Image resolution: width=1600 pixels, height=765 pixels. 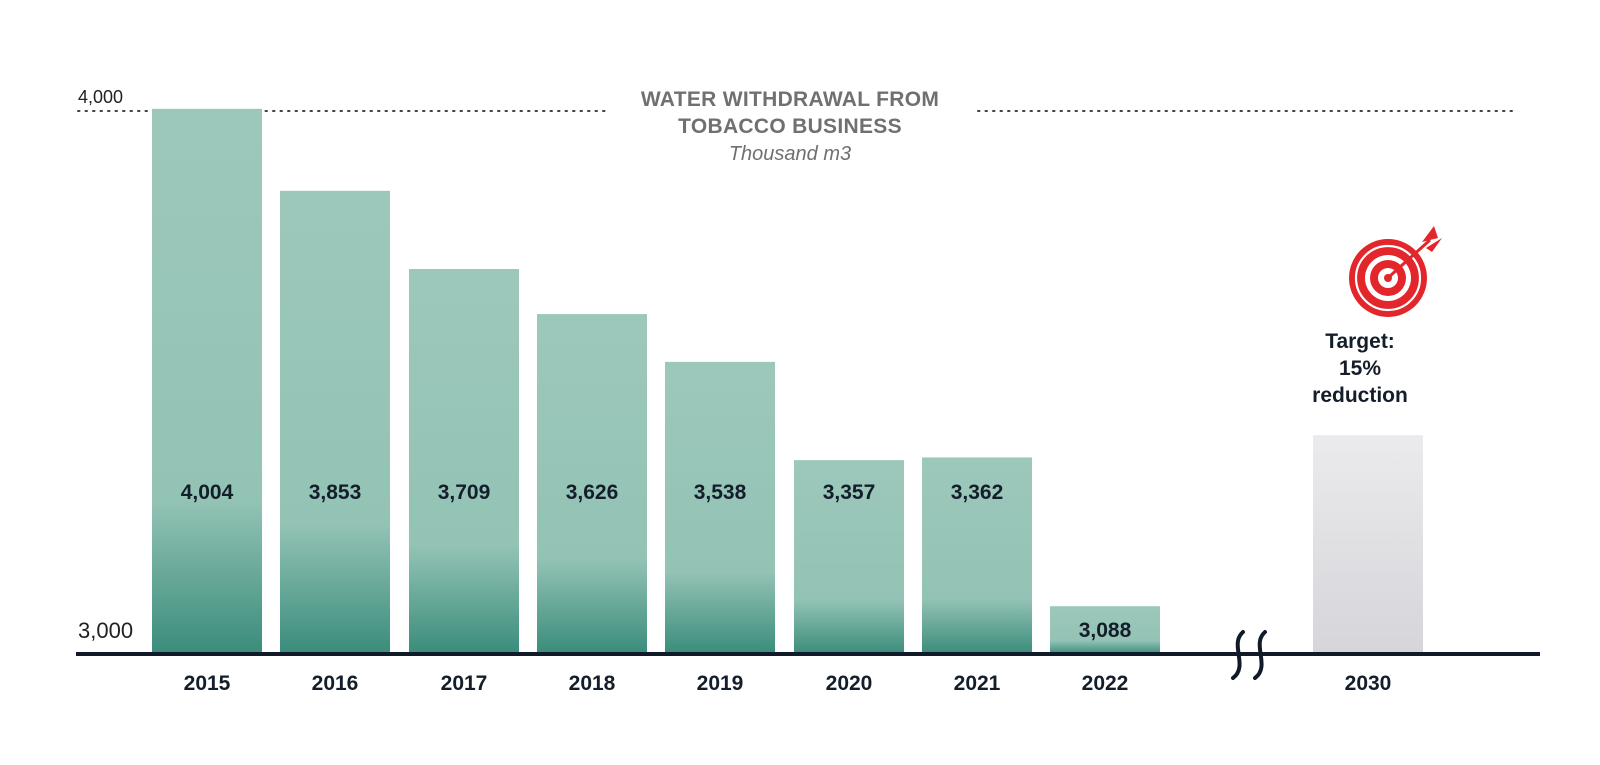 I want to click on x-tick-label-2017: 2017, so click(x=464, y=683).